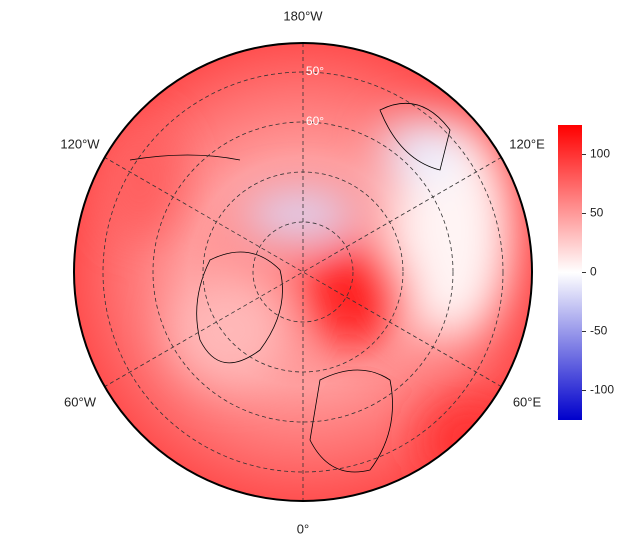 This screenshot has height=552, width=625. What do you see at coordinates (315, 121) in the screenshot?
I see `lat-label: 60°` at bounding box center [315, 121].